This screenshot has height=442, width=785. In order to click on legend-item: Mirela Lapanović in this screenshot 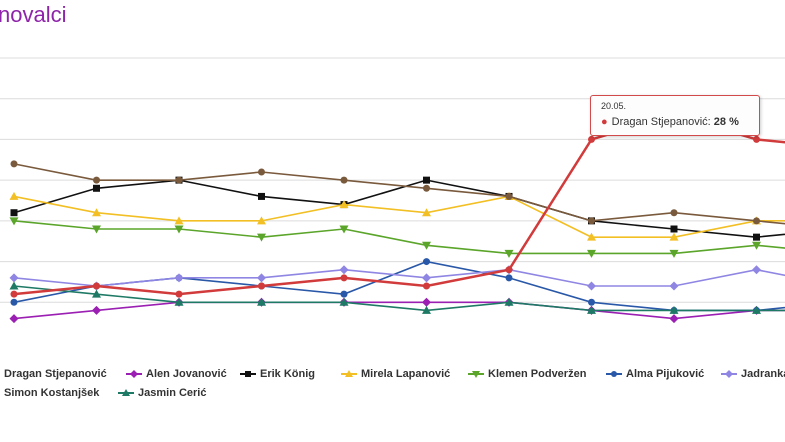, I will do `click(395, 374)`.